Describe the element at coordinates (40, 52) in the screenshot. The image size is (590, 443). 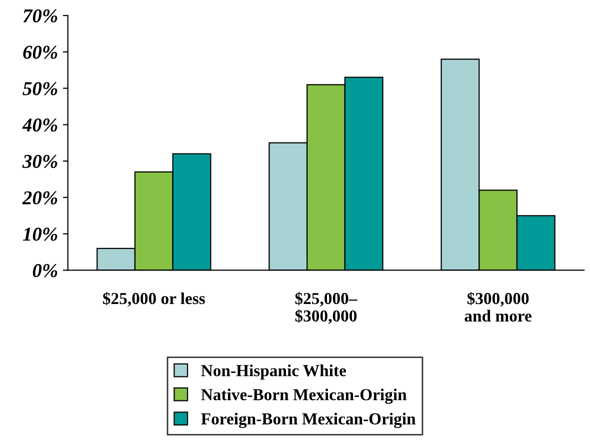
I see `y-tick-label: 60%` at that location.